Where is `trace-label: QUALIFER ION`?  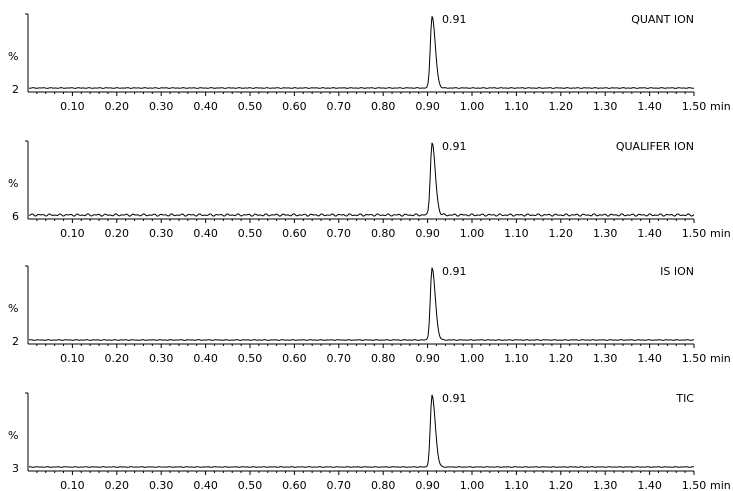 trace-label: QUALIFER ION is located at coordinates (655, 146).